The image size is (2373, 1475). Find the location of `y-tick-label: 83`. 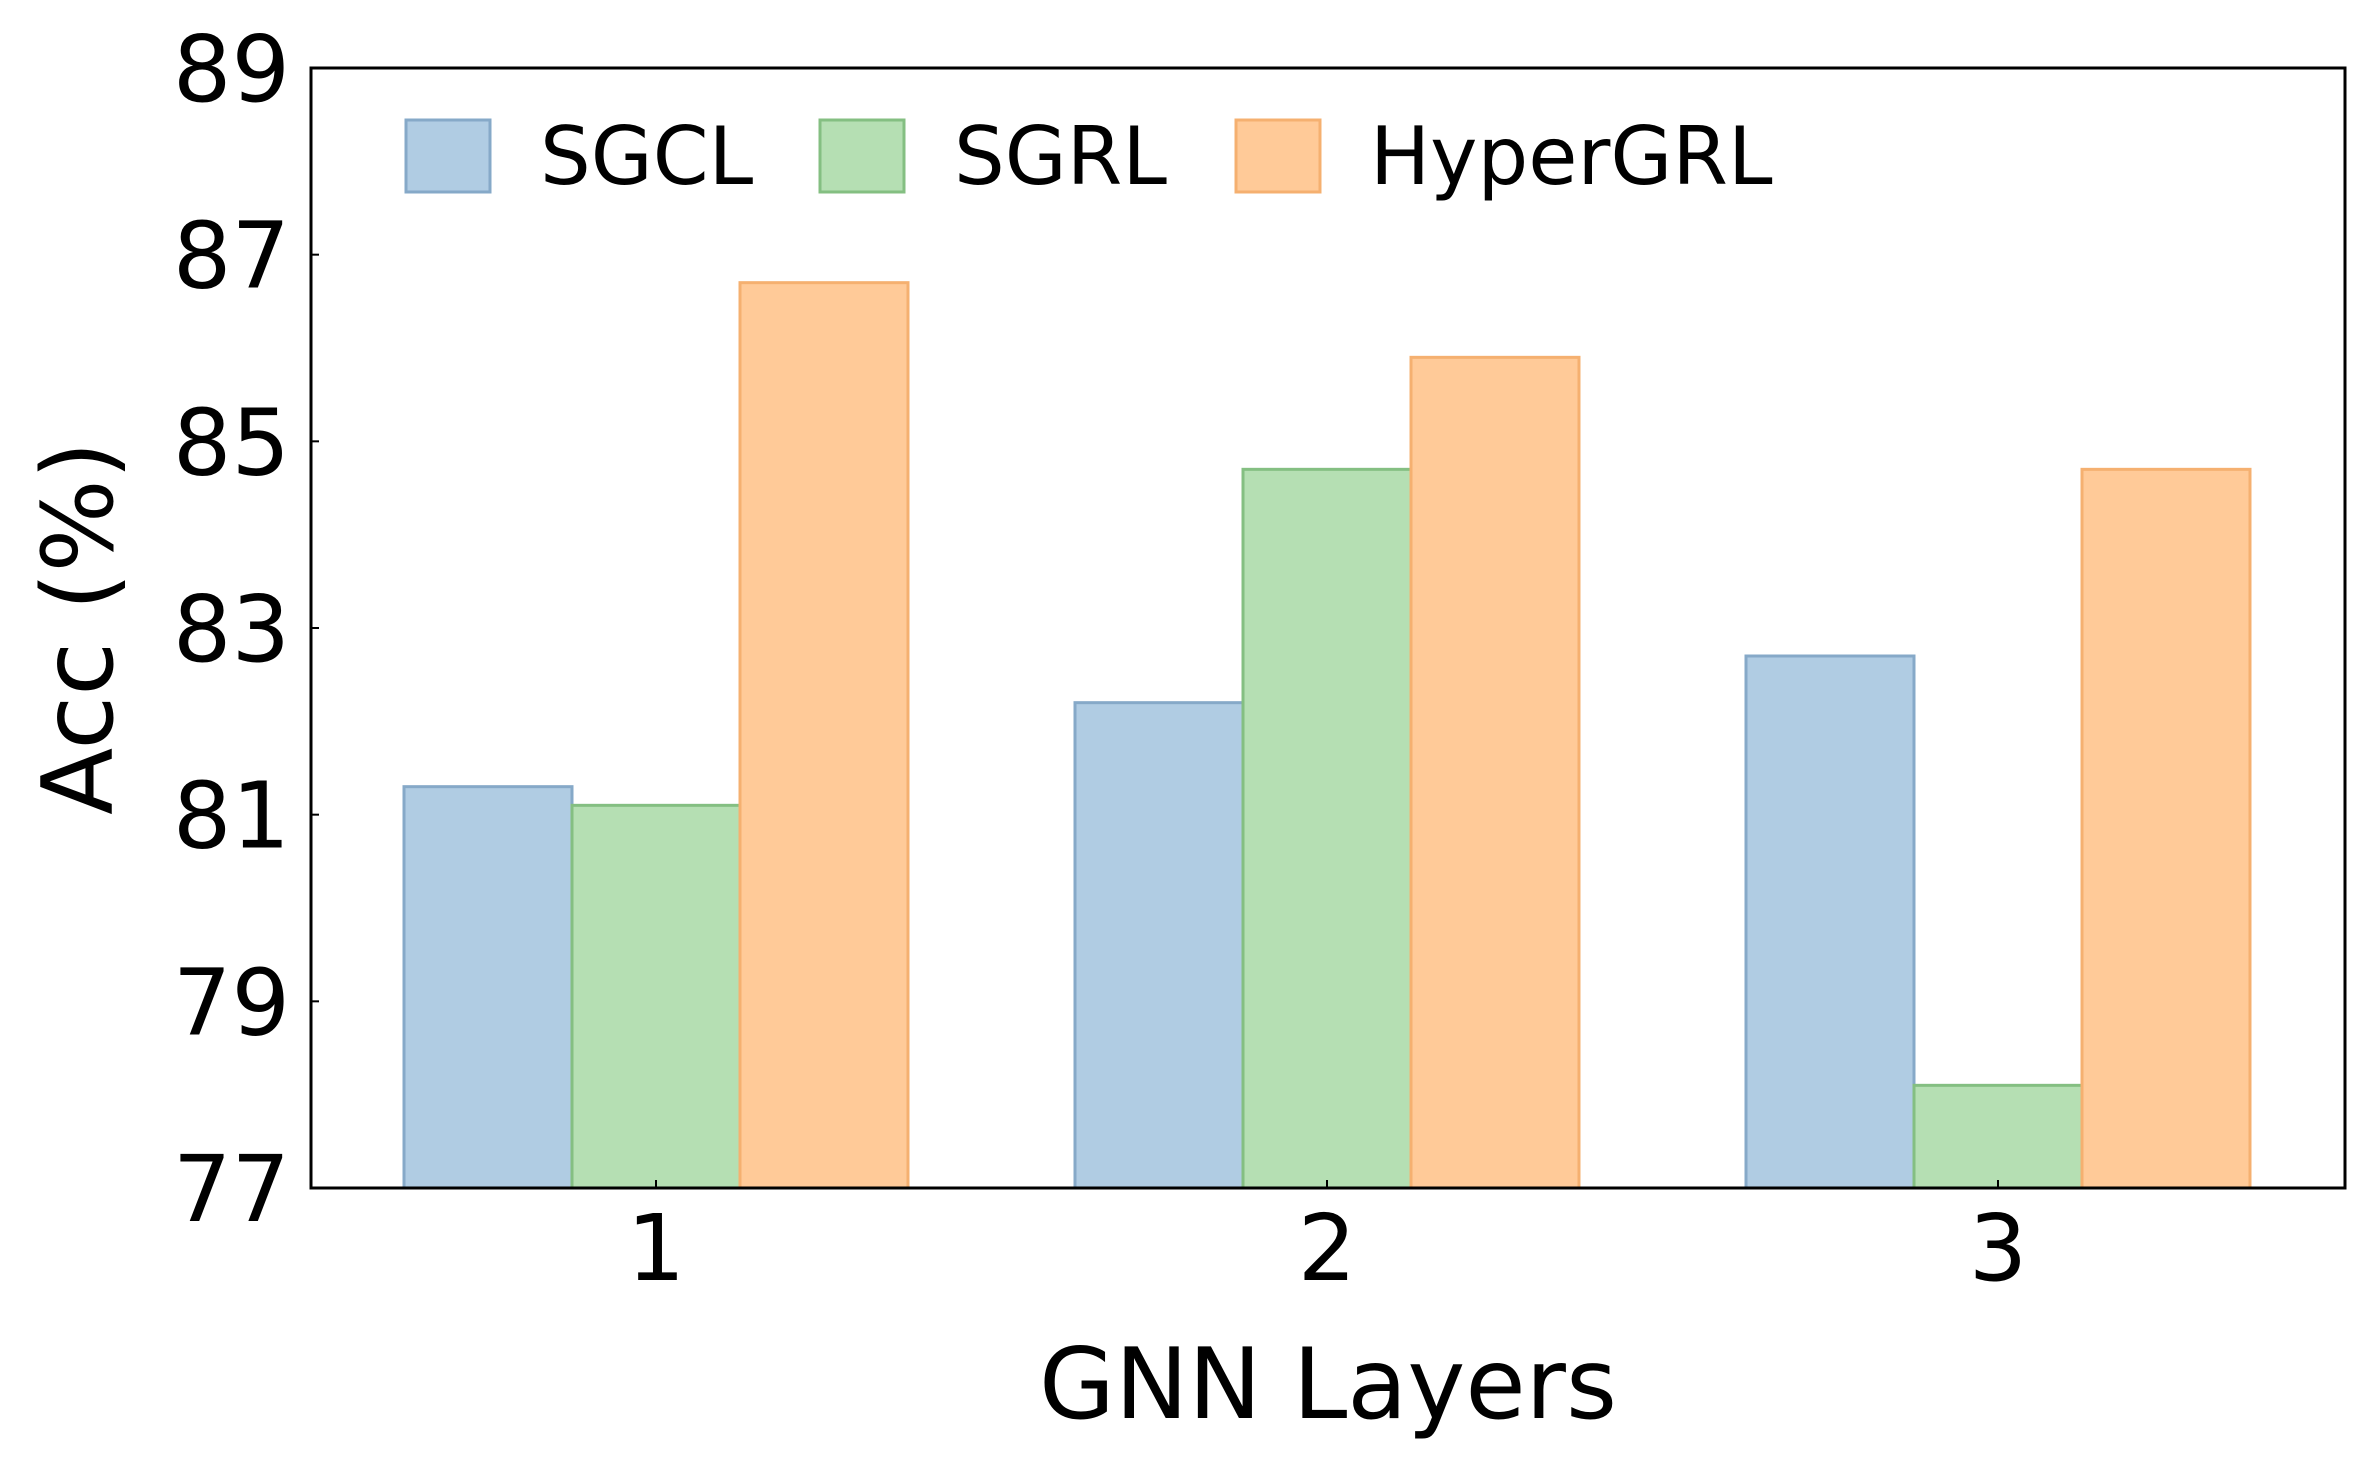

y-tick-label: 83 is located at coordinates (231, 629).